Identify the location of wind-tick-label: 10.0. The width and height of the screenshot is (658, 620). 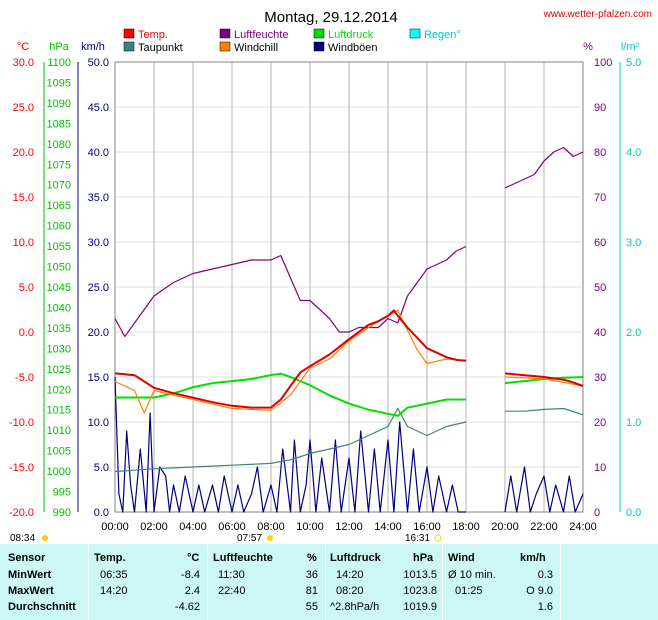
(98, 423).